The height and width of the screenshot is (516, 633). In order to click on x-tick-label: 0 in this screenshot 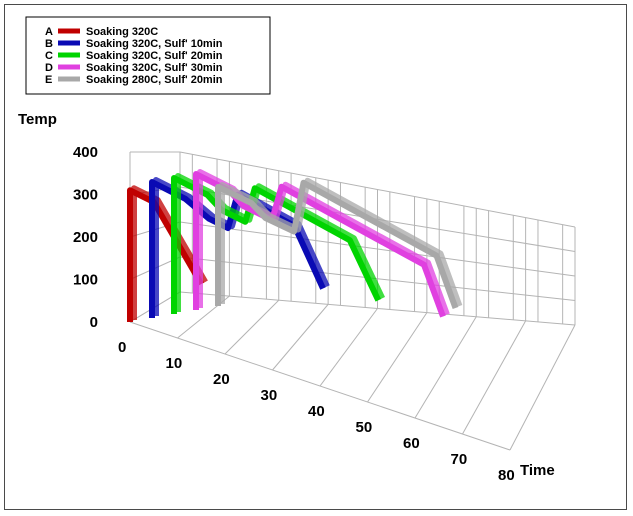, I will do `click(122, 347)`.